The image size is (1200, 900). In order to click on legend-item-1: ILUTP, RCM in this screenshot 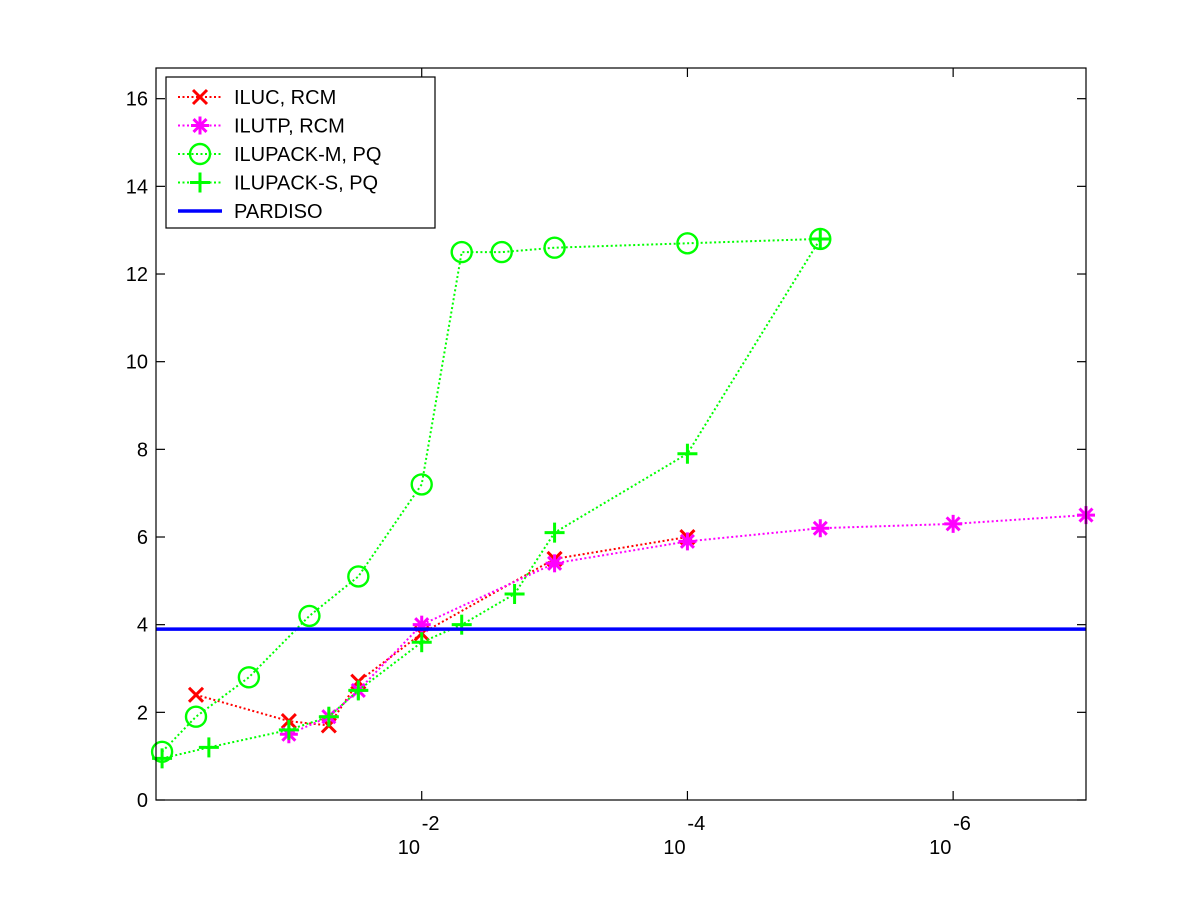, I will do `click(261, 127)`.